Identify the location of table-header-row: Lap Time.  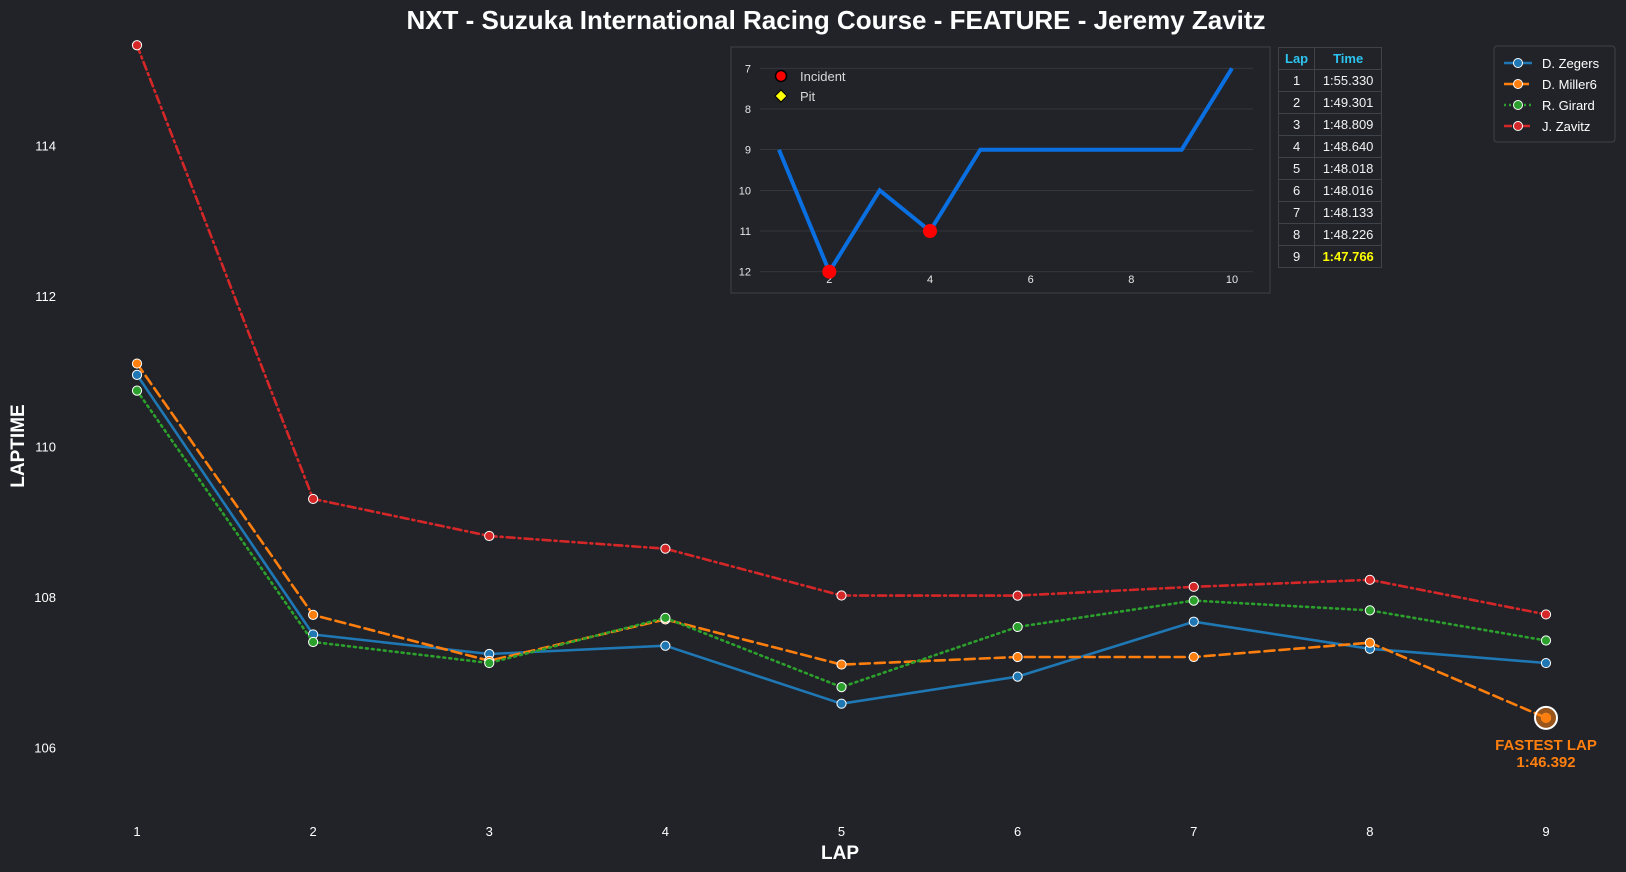
(1330, 58).